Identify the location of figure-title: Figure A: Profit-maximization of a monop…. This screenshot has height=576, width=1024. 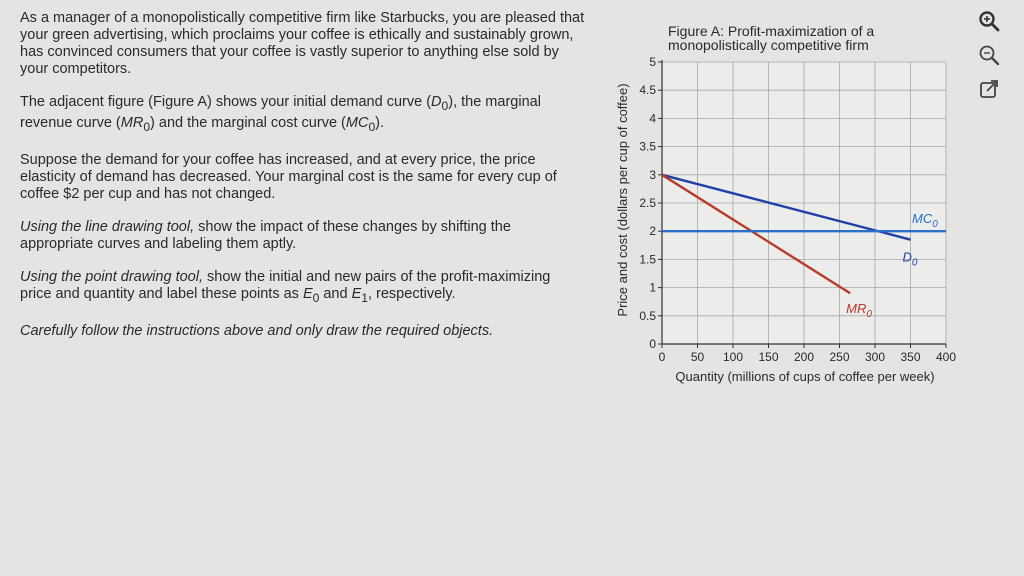
(771, 38).